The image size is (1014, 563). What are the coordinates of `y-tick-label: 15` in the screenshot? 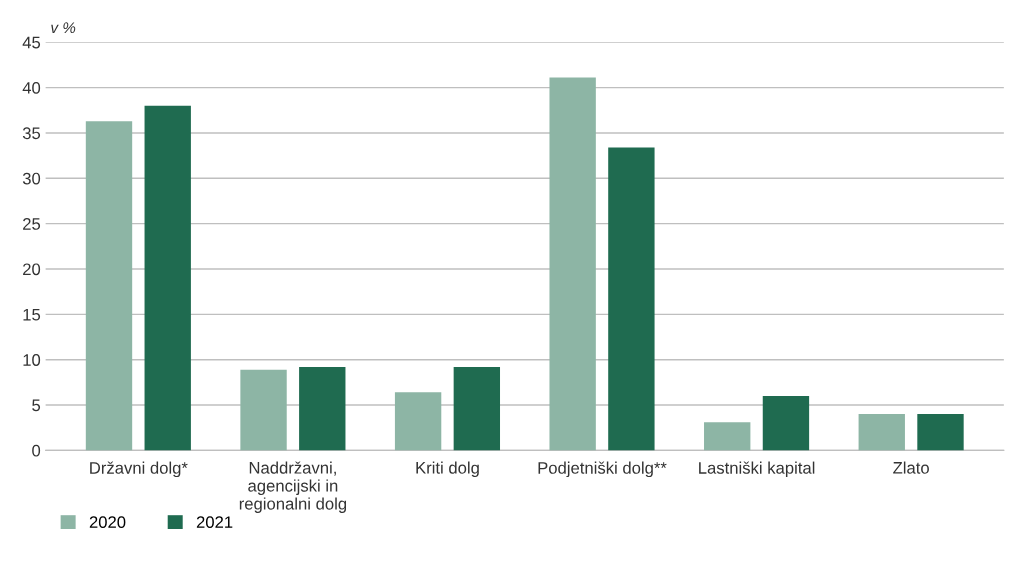 It's located at (32, 314).